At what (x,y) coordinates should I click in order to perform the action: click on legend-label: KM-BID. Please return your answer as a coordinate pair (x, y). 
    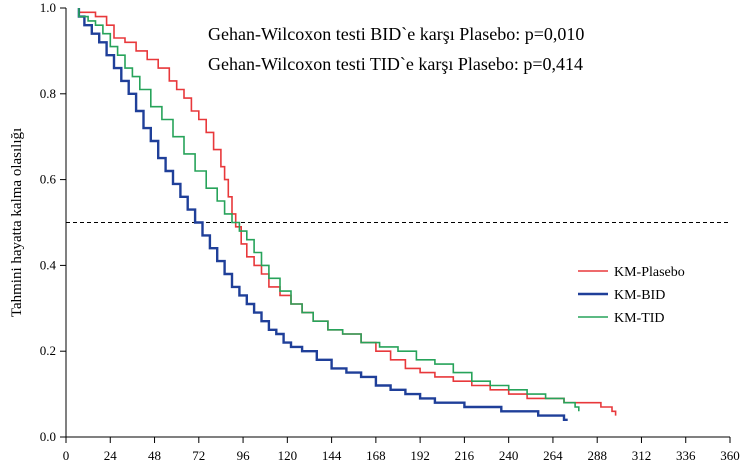
    Looking at the image, I should click on (639, 295).